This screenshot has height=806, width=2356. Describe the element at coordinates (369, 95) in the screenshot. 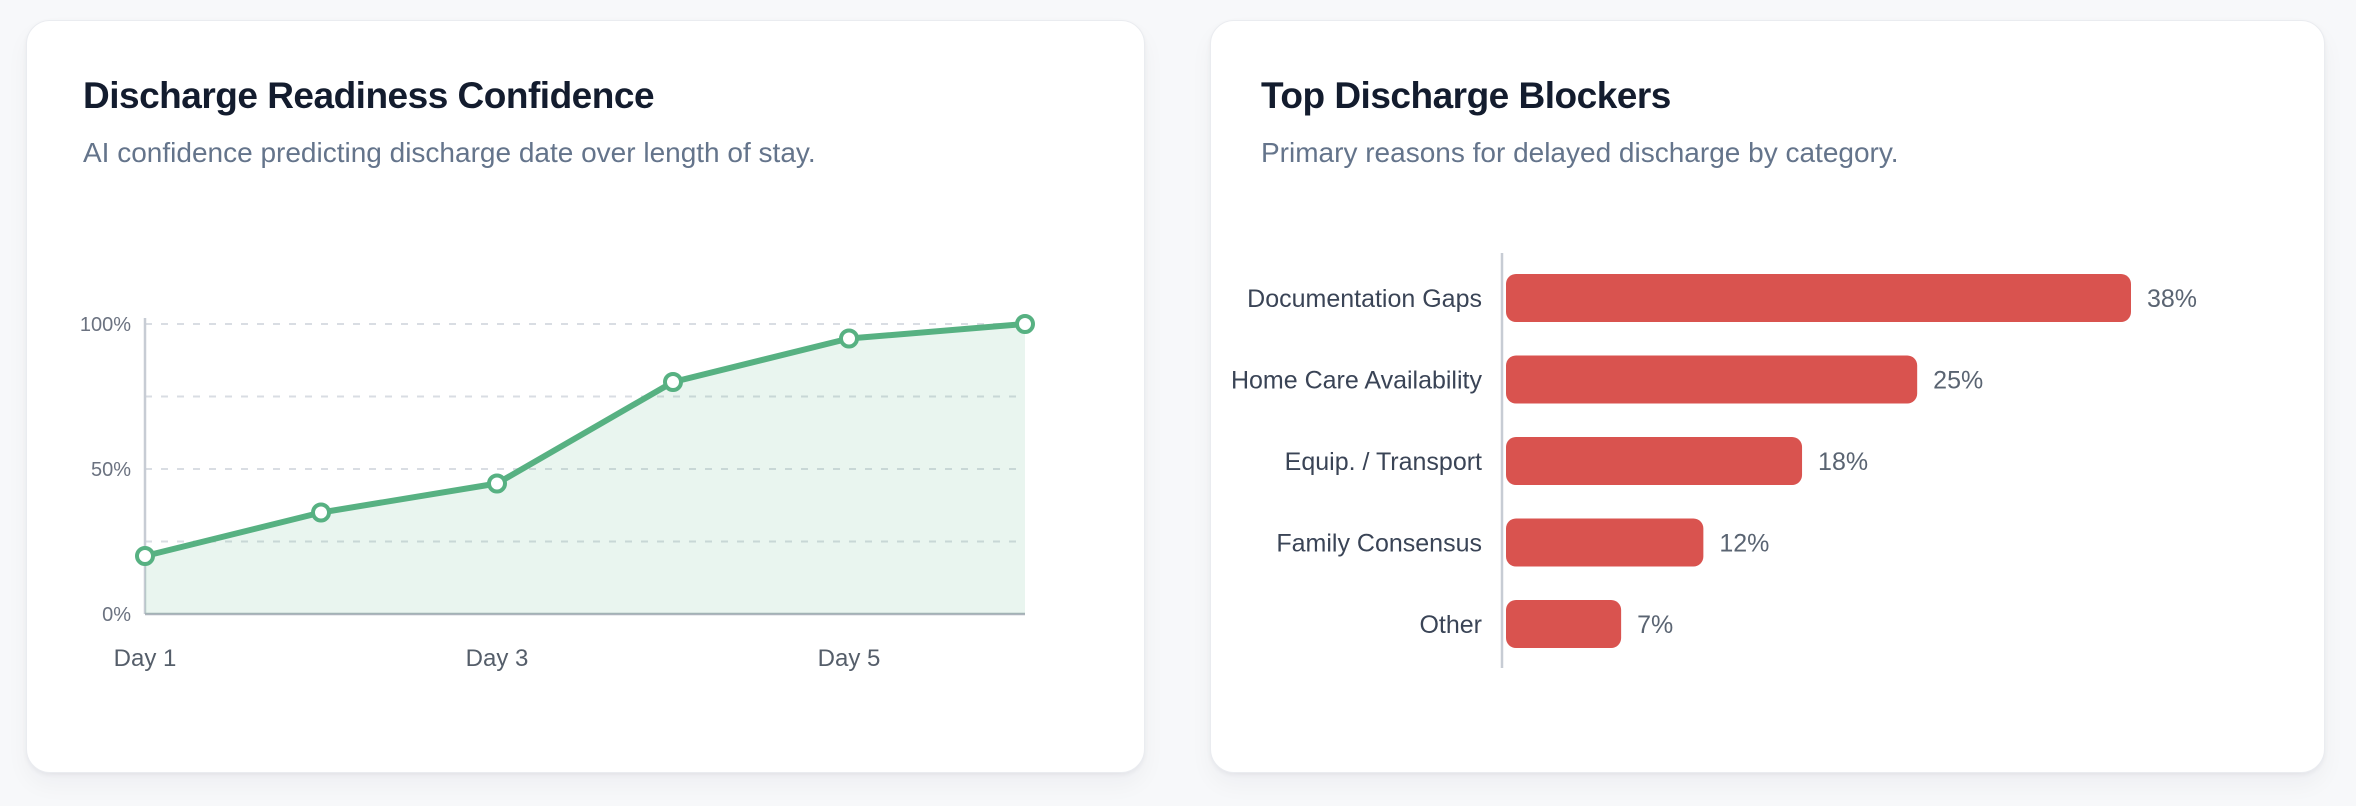

I see `discharge-readiness-title: Discharge Readiness Confidence` at that location.